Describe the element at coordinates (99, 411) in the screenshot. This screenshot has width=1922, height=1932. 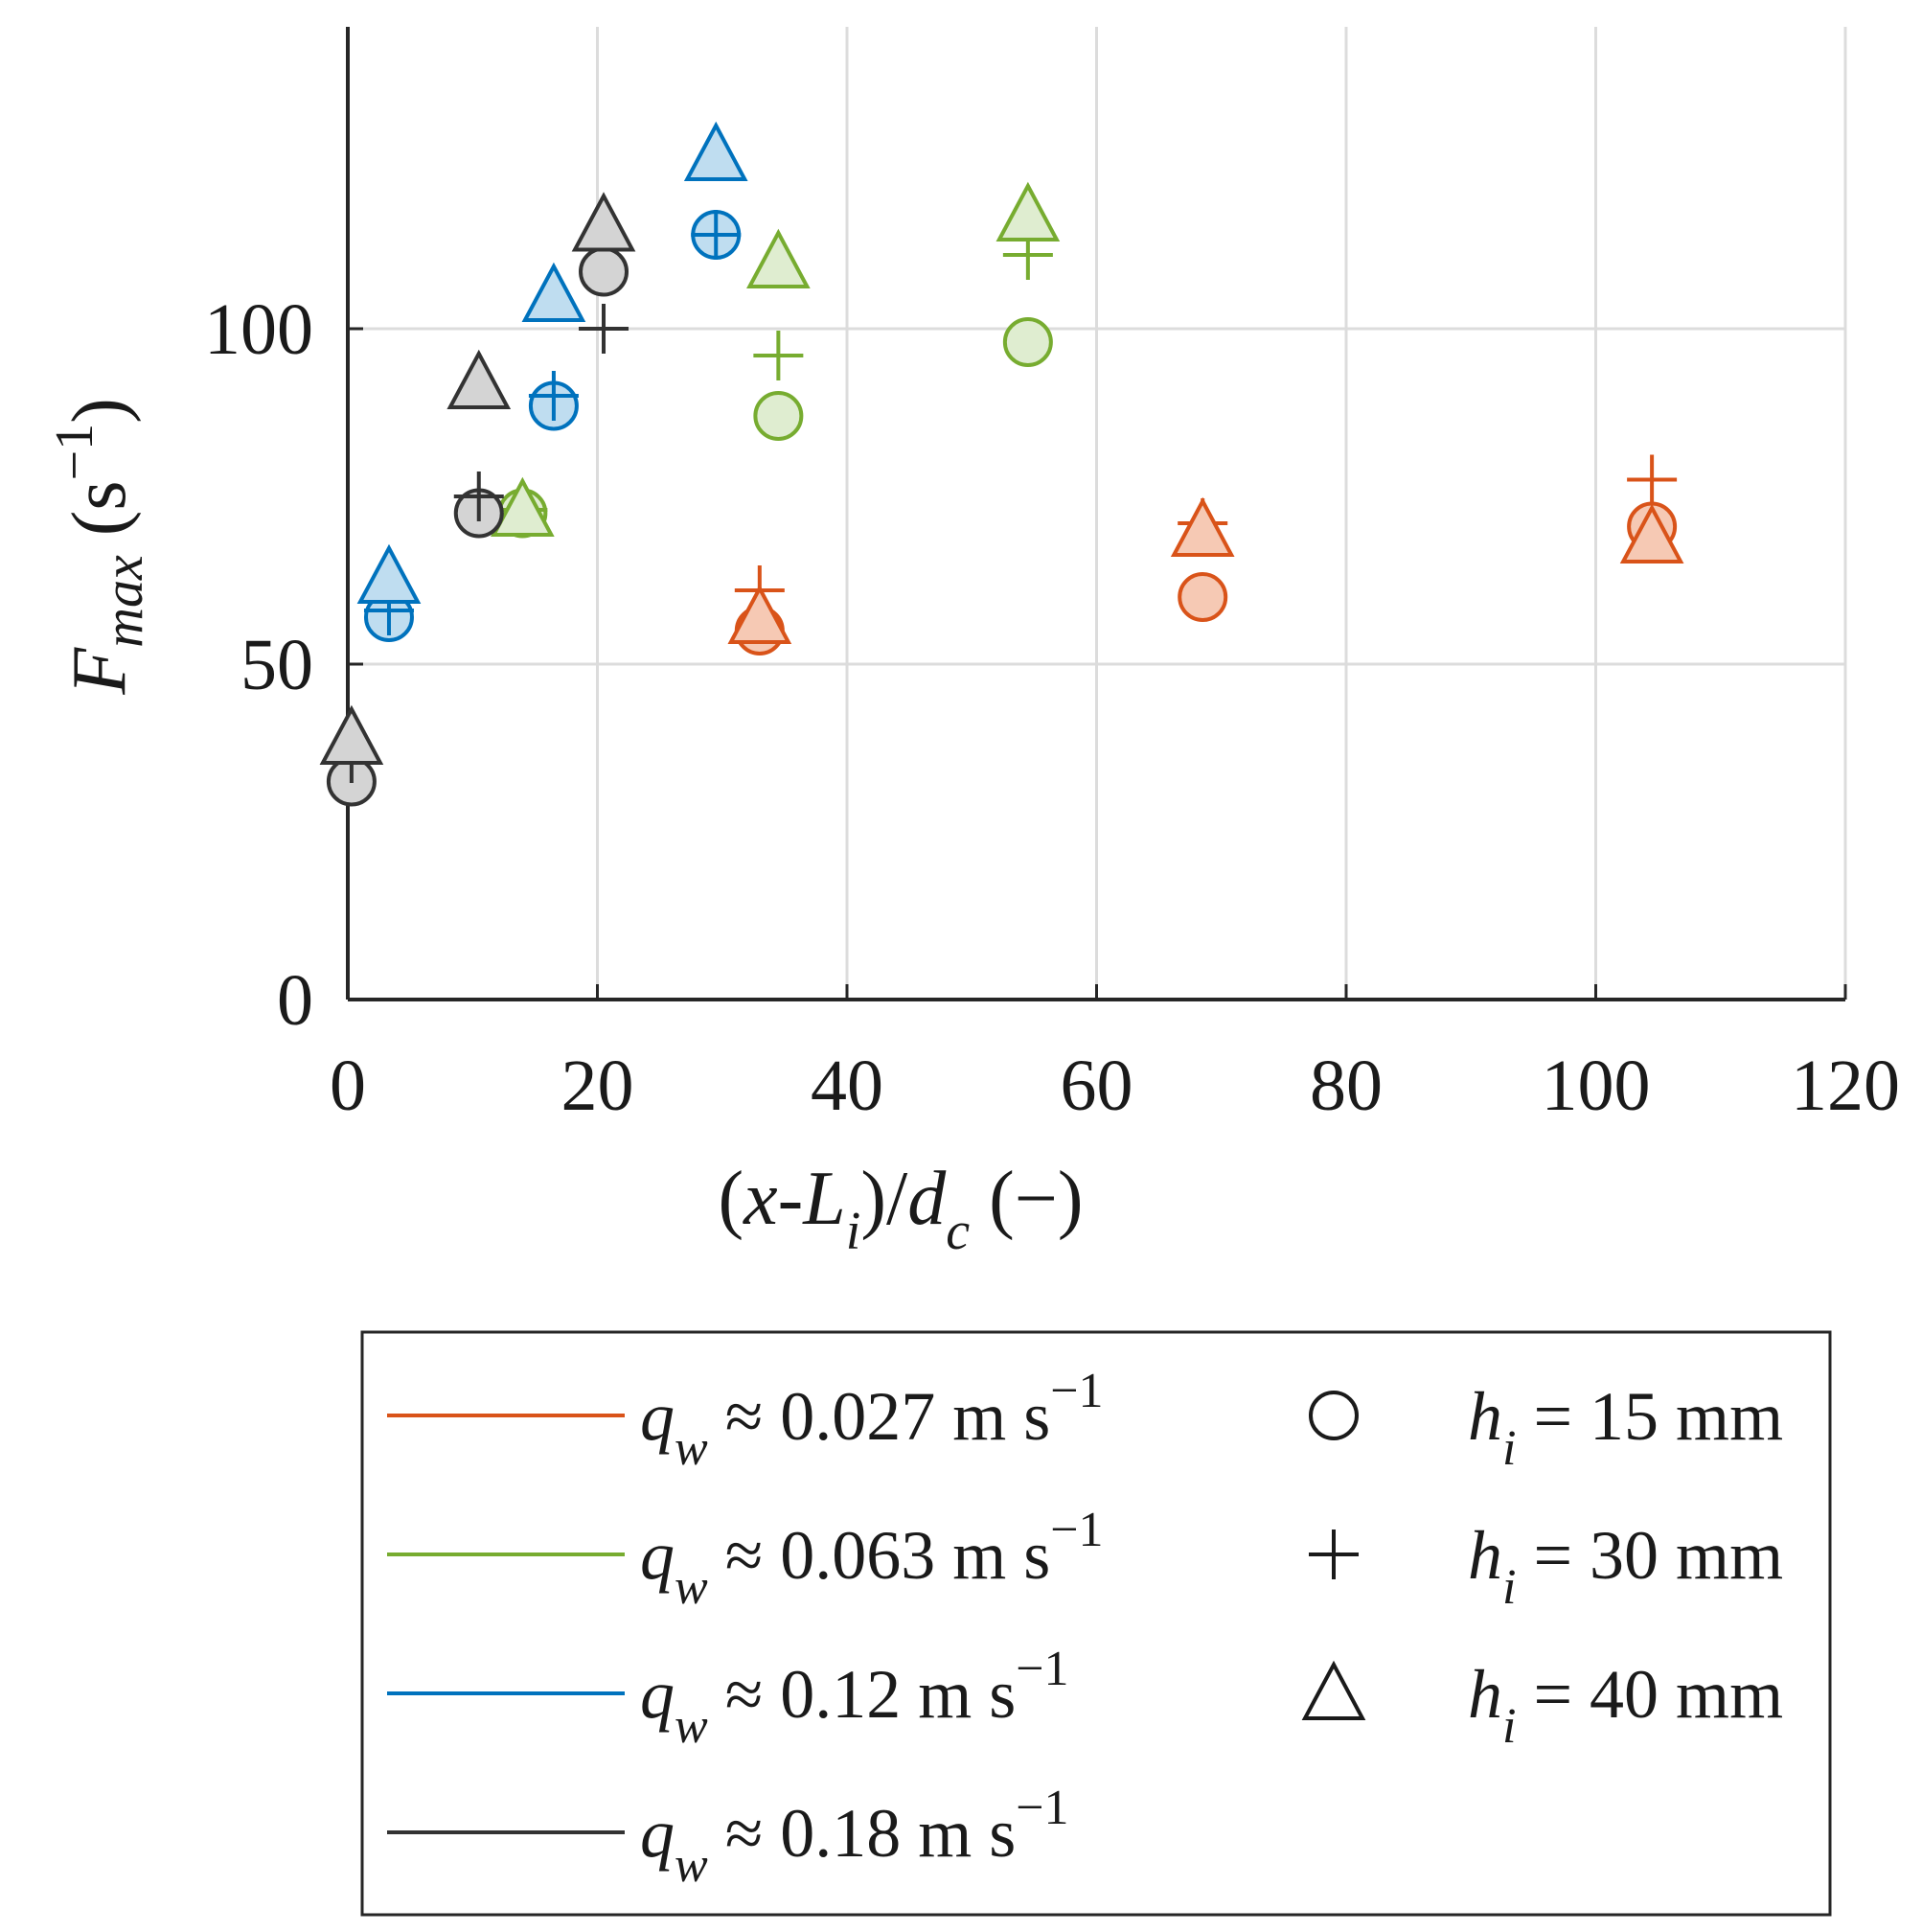
I see `y-axis-label-unit-close: )` at that location.